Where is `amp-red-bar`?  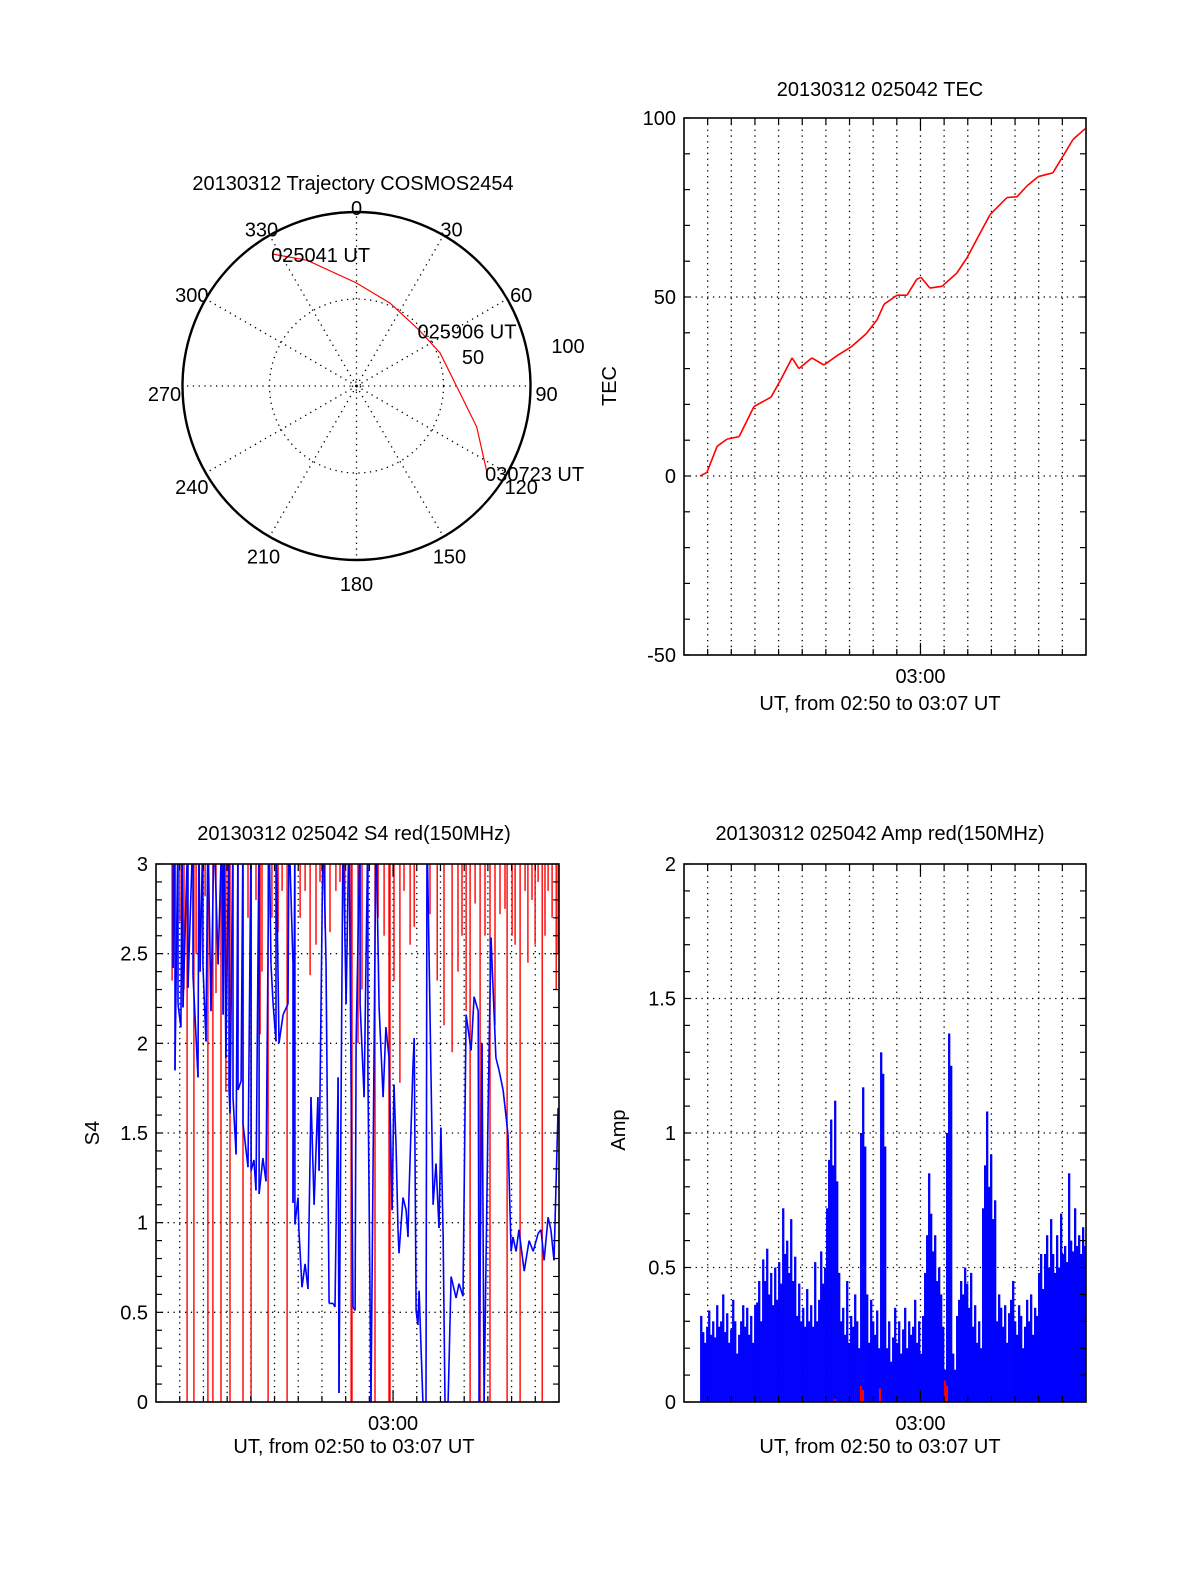
amp-red-bar is located at coordinates (947, 1393).